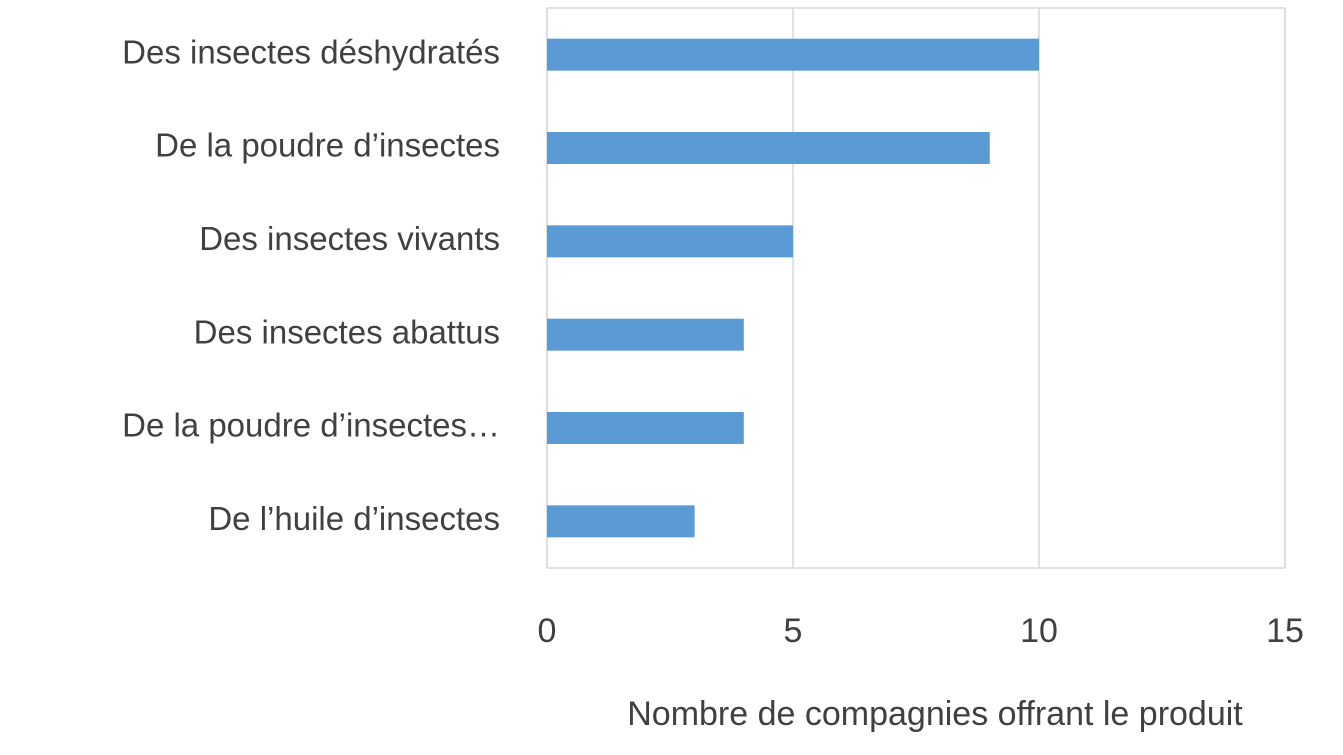 The height and width of the screenshot is (755, 1343). I want to click on x-tick-label: 5, so click(793, 631).